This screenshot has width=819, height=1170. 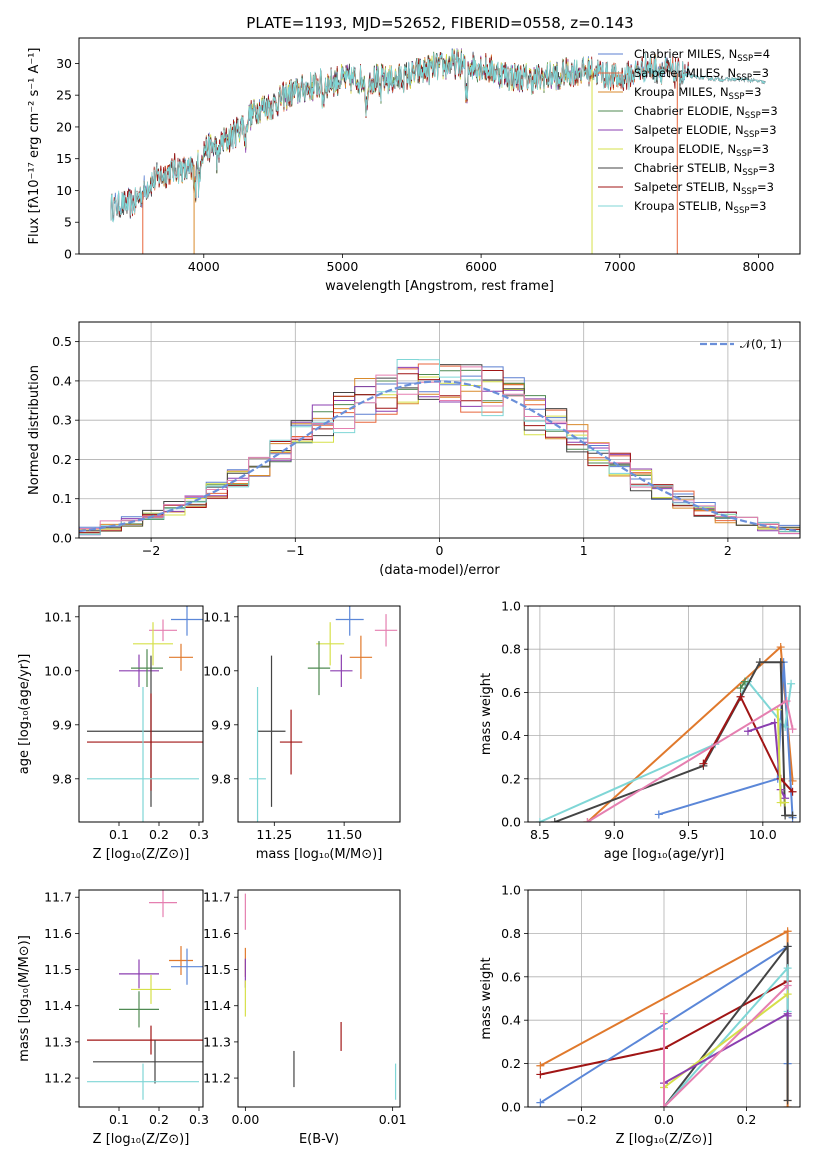 I want to click on x-tick-label: 9.5, so click(x=689, y=834).